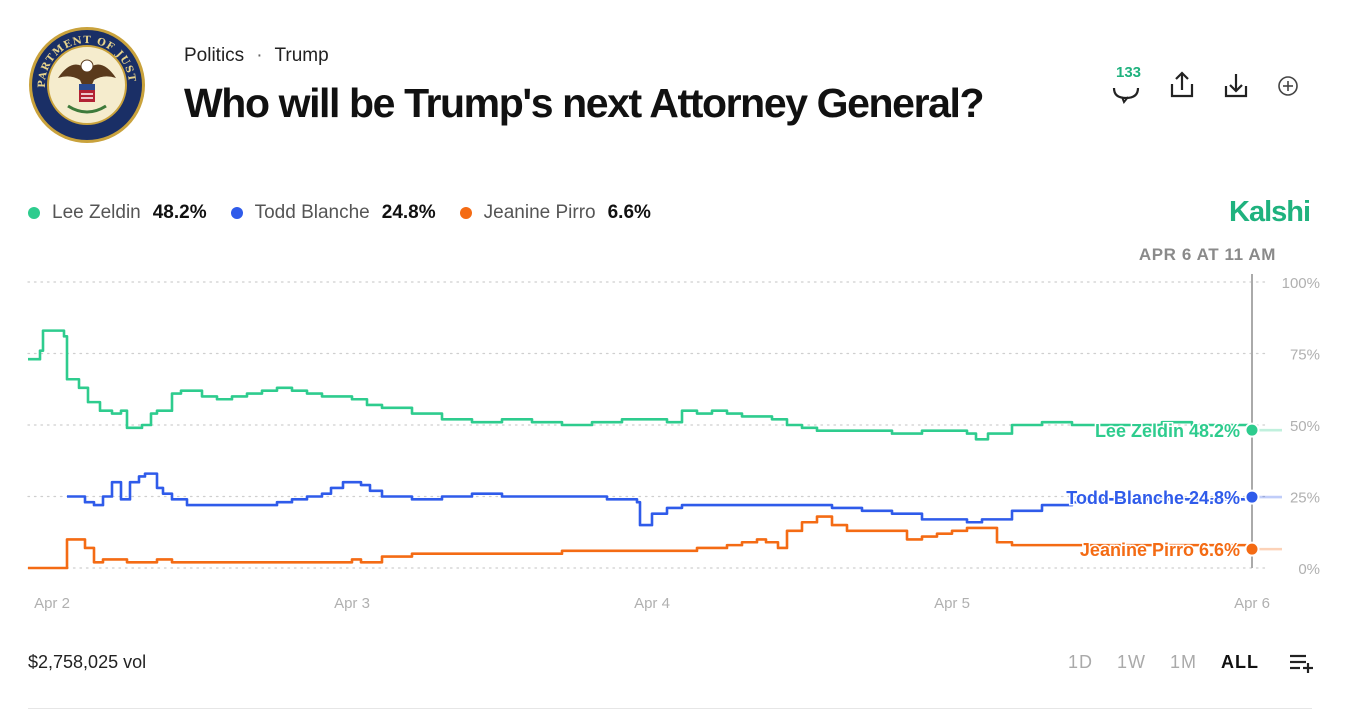 The image size is (1358, 724). I want to click on series-line-todd-blanche, so click(660, 499).